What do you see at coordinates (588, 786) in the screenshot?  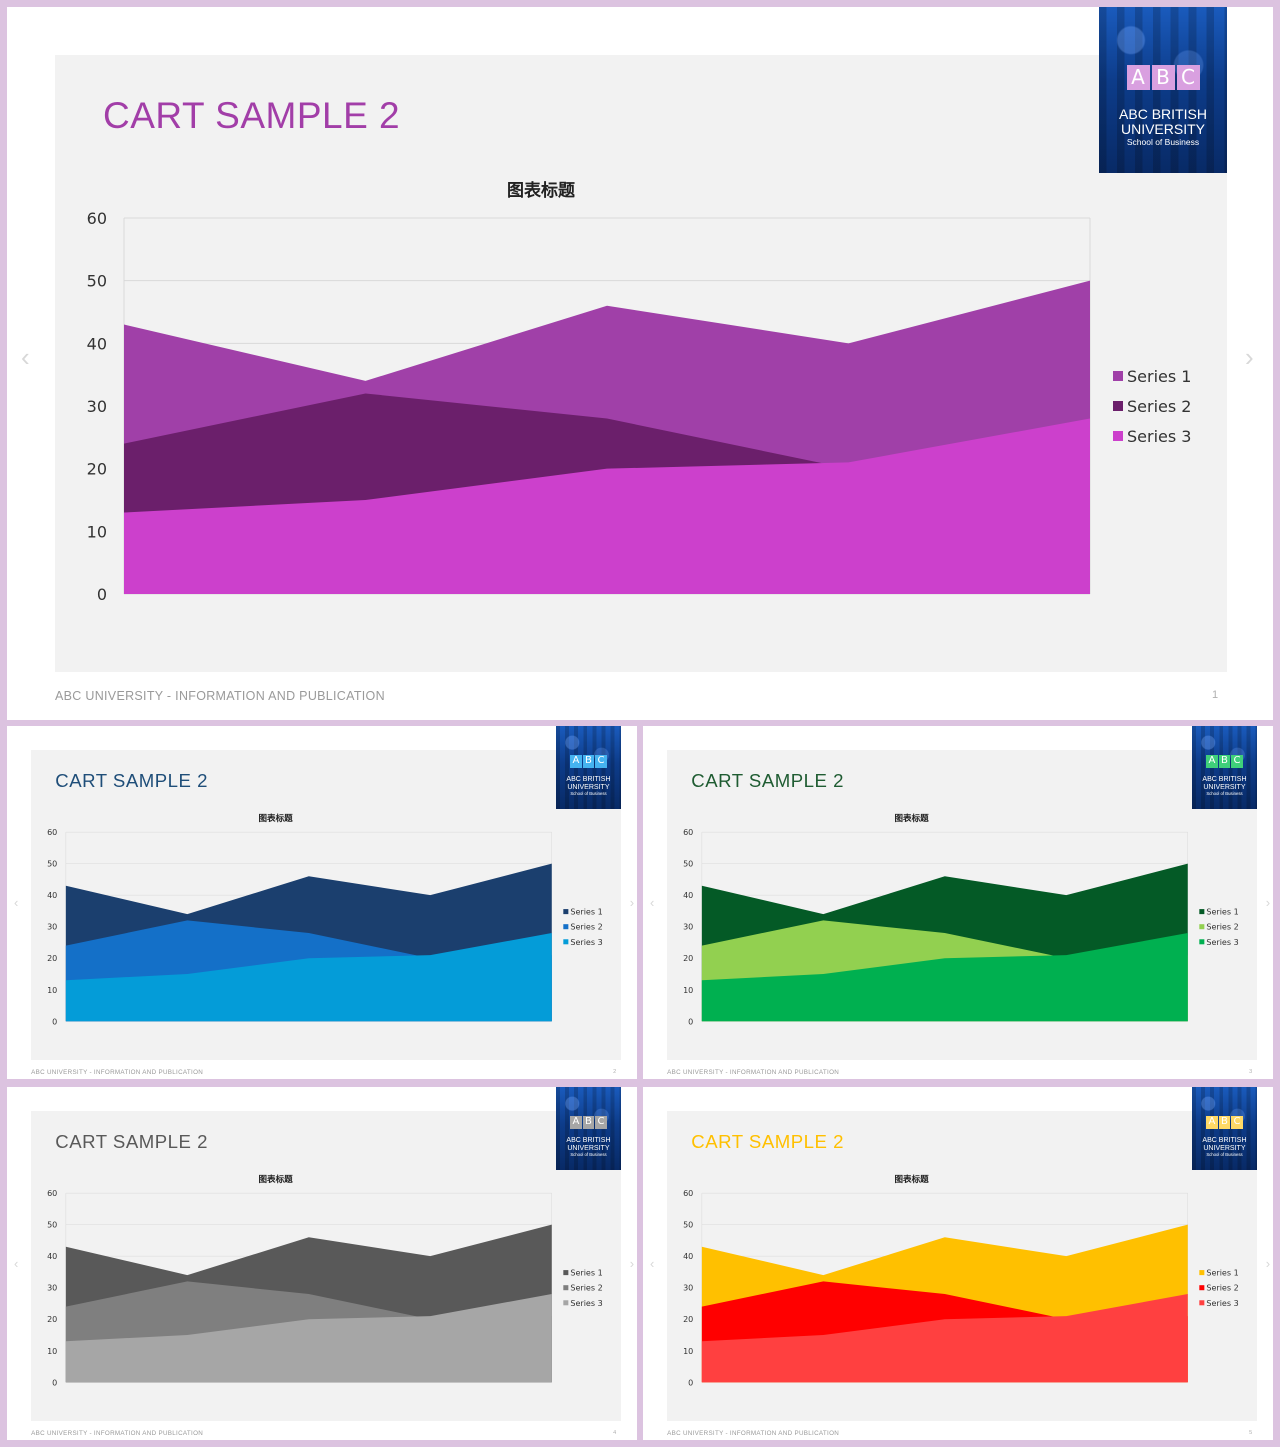 I see `logo-text: ABC BRITISH UNIVERSITY School of Business` at bounding box center [588, 786].